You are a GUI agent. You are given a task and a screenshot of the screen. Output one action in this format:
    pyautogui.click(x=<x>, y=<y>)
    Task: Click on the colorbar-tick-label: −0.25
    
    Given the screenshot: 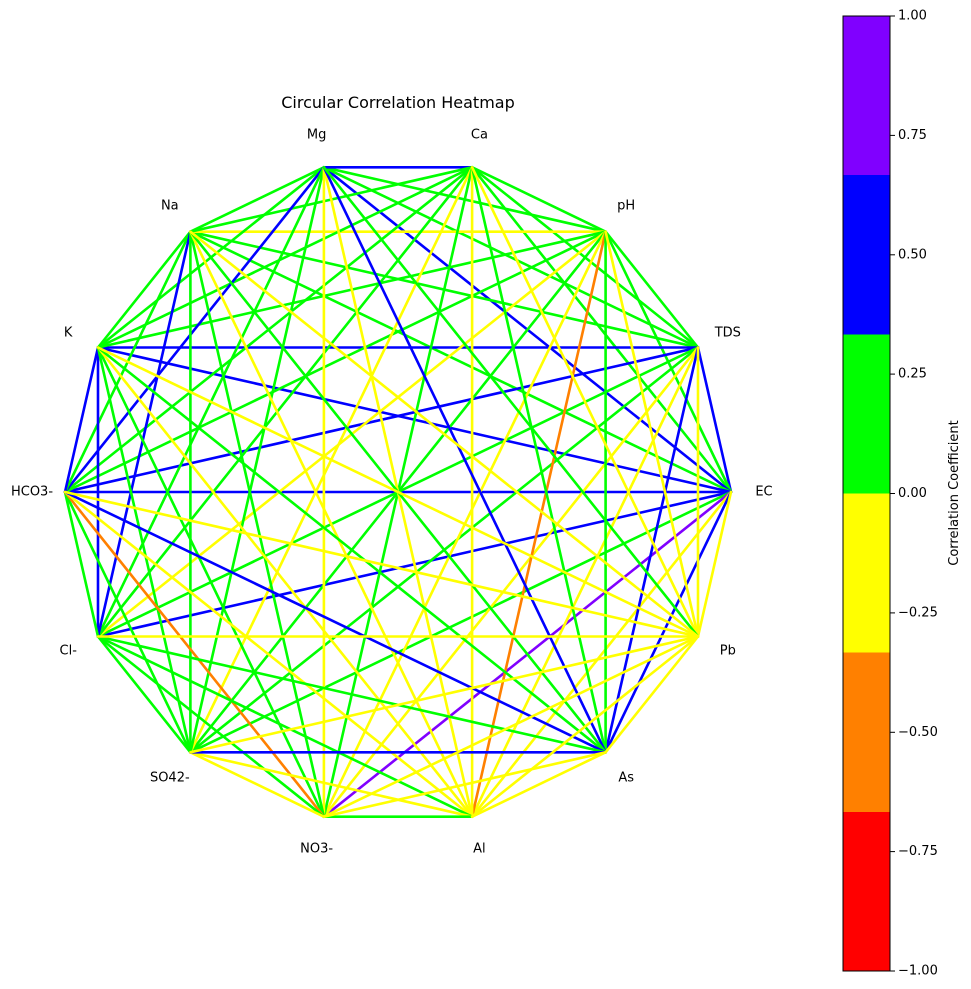 What is the action you would take?
    pyautogui.click(x=918, y=612)
    